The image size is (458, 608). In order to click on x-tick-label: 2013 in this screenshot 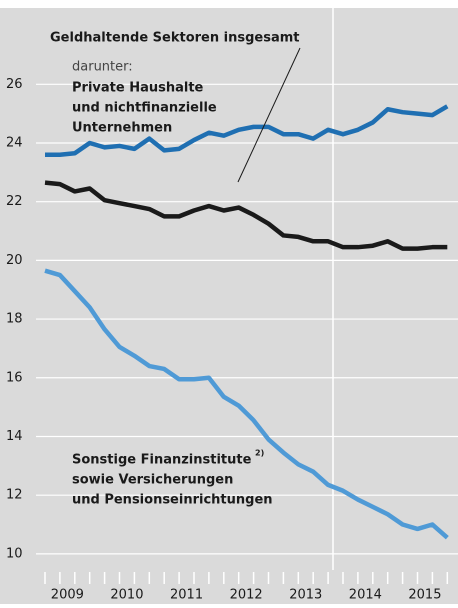, I will do `click(305, 595)`.